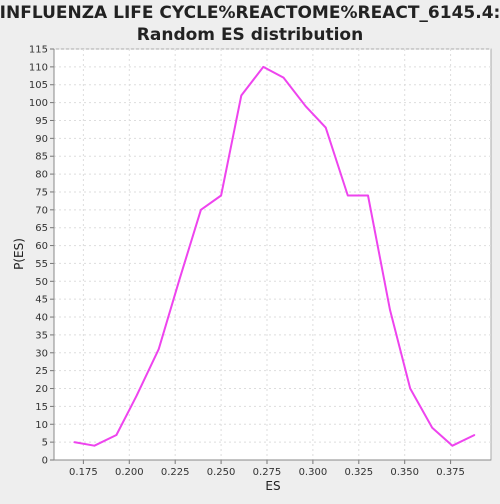  Describe the element at coordinates (129, 472) in the screenshot. I see `x-tick-label: 0.200` at that location.